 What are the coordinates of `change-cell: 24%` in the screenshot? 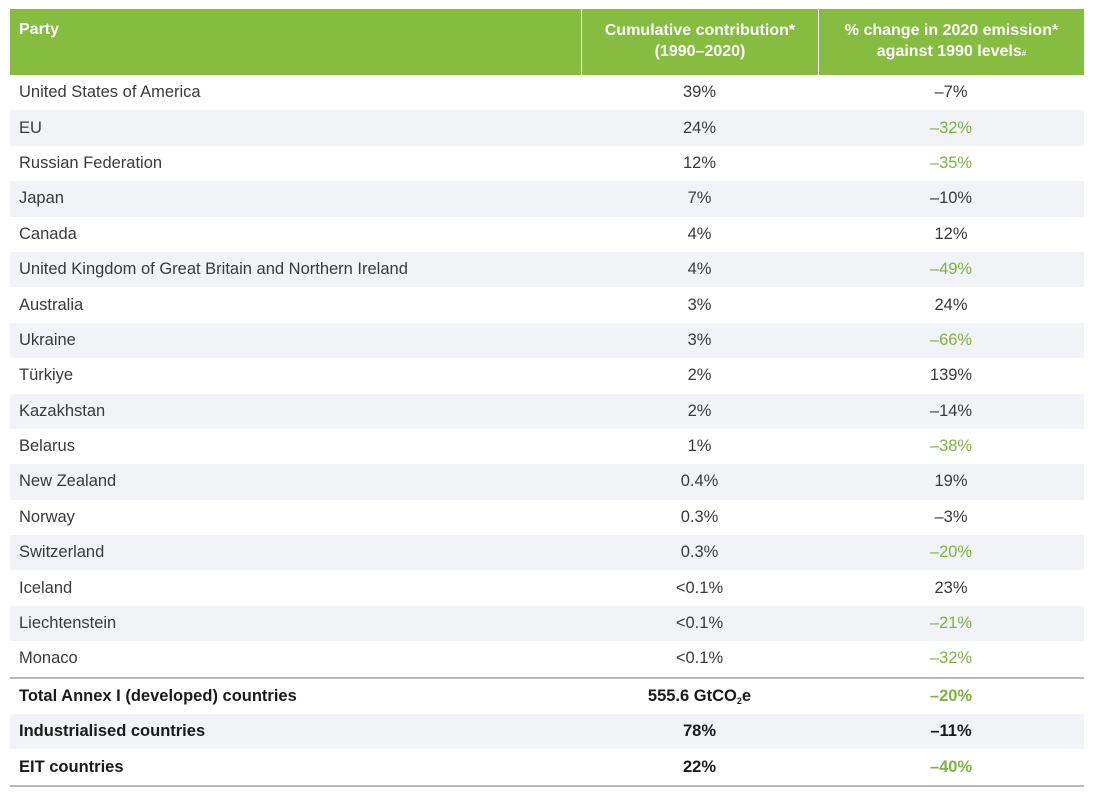 It's located at (951, 304).